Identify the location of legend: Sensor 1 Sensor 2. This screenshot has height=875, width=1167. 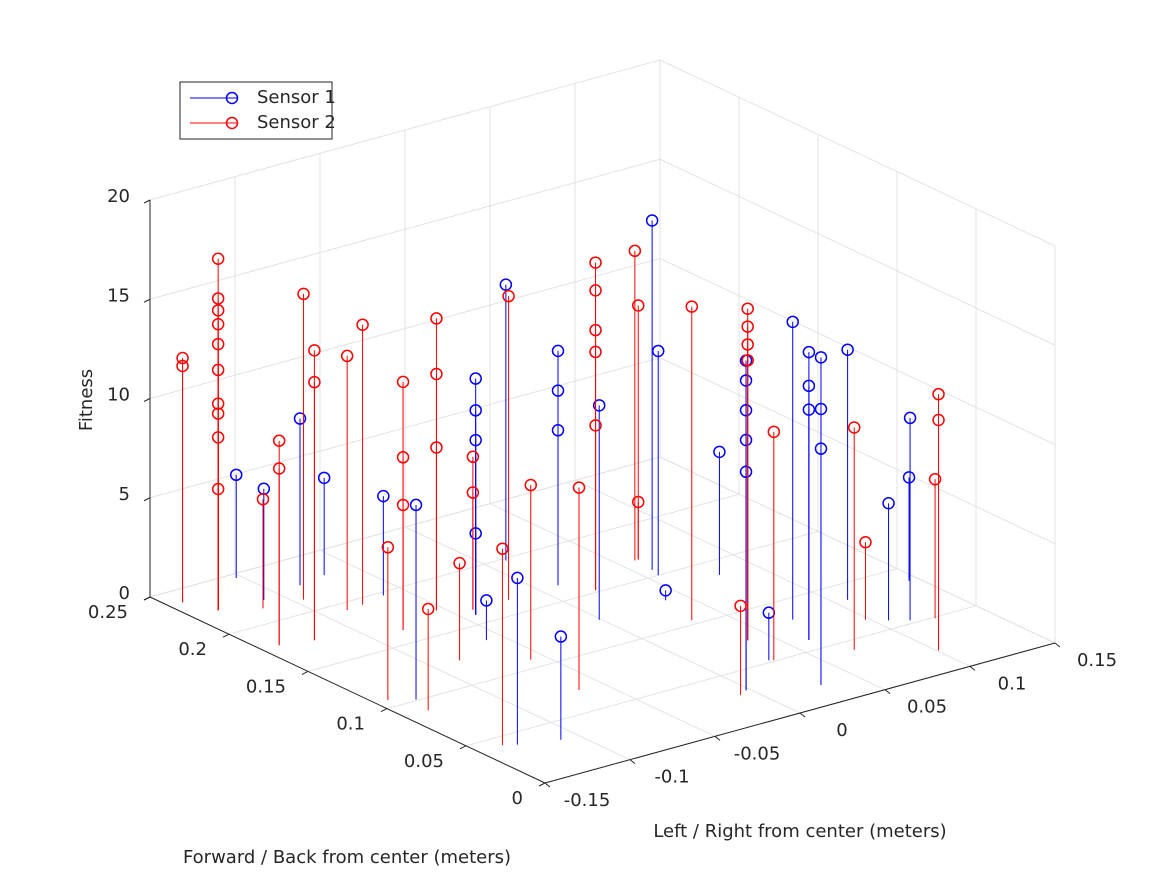
(257, 110).